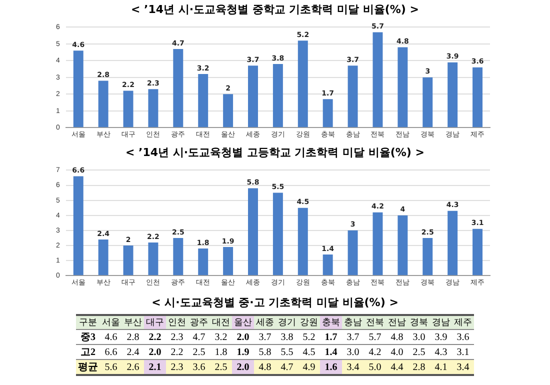  I want to click on data-label: 6.6, so click(111, 352).